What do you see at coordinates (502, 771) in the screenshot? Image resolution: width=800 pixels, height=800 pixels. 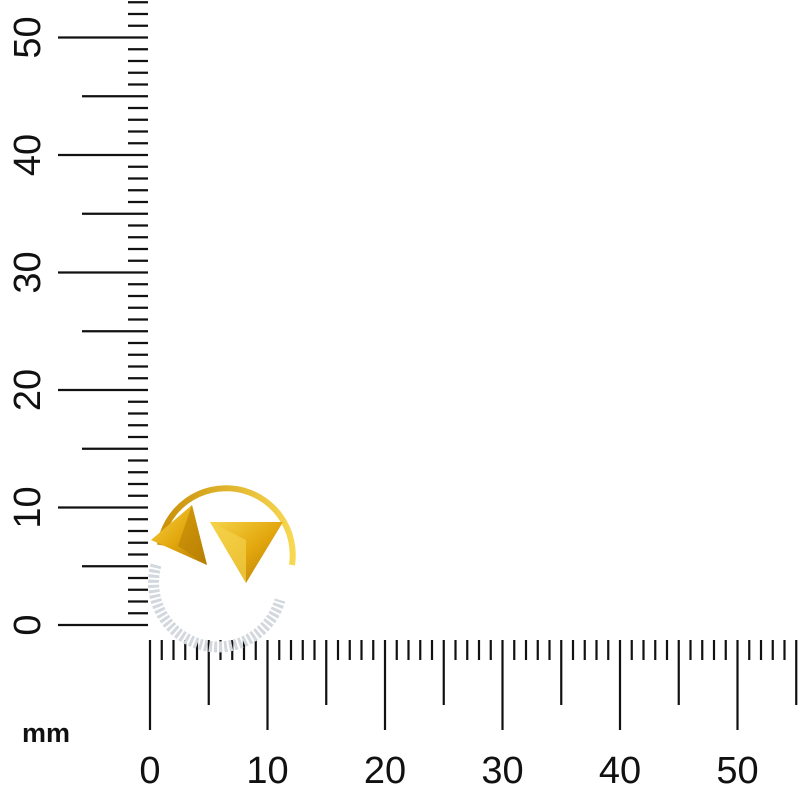 I see `x-tick-label: 30` at bounding box center [502, 771].